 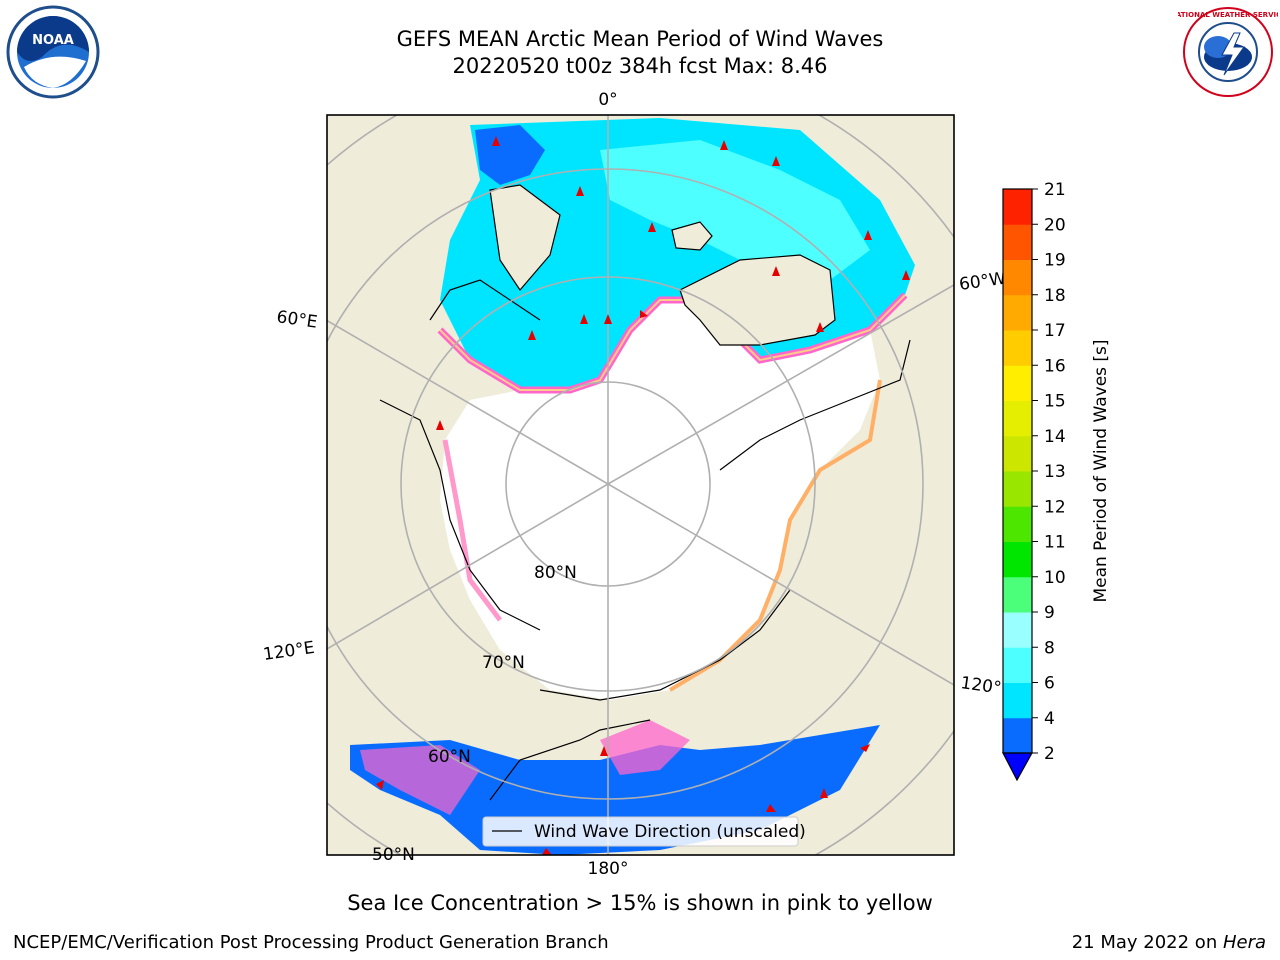 What do you see at coordinates (53, 52) in the screenshot?
I see `noaa-logo: NOAA` at bounding box center [53, 52].